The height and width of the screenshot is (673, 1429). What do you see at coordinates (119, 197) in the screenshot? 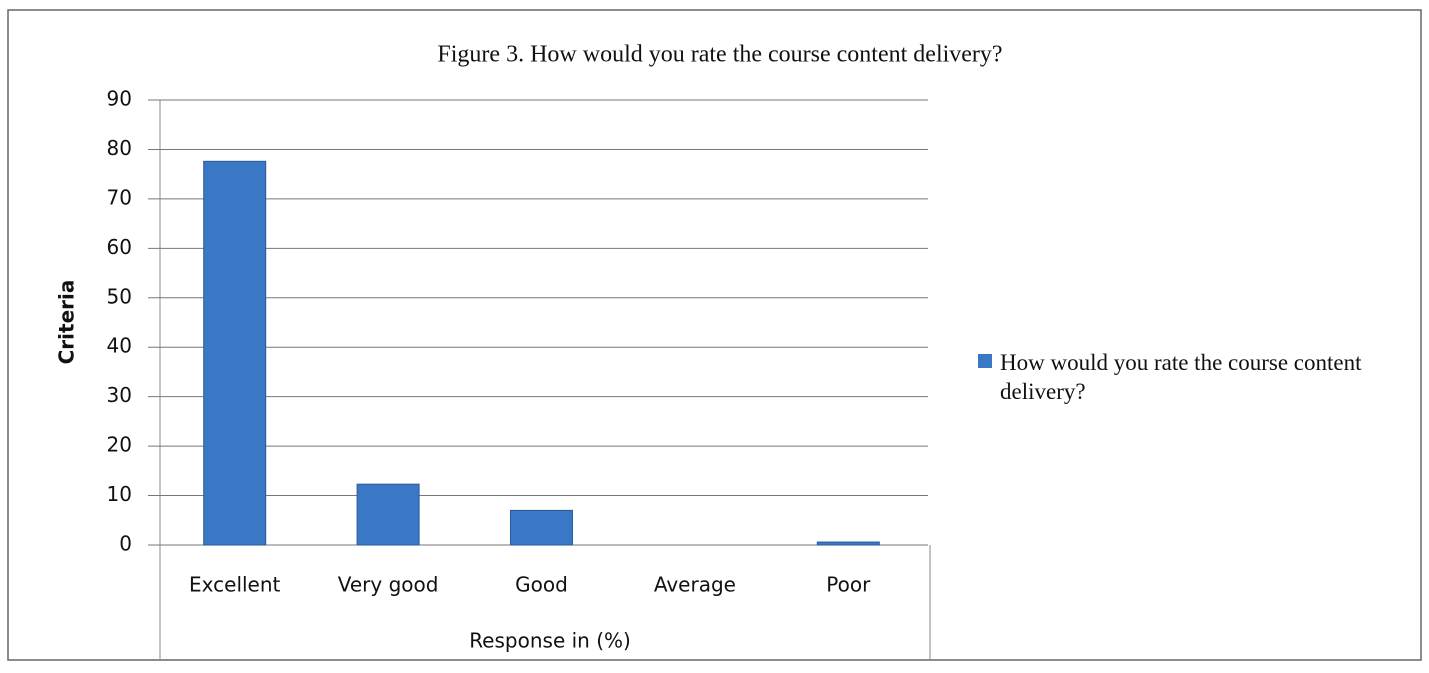
I see `y-tick-label: 70` at bounding box center [119, 197].